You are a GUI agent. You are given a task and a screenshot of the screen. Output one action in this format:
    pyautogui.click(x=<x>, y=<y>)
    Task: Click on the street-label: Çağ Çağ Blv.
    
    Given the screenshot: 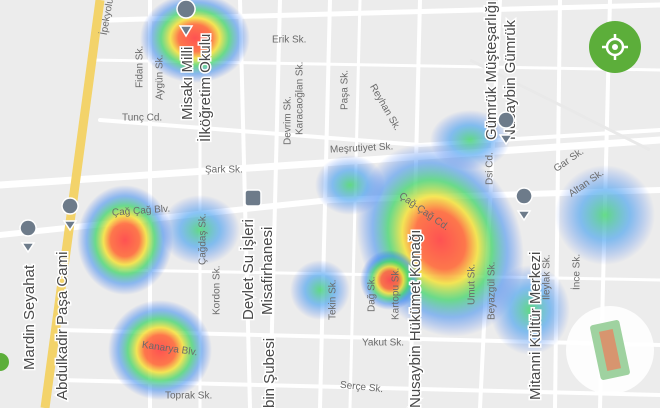 What is the action you would take?
    pyautogui.click(x=141, y=211)
    